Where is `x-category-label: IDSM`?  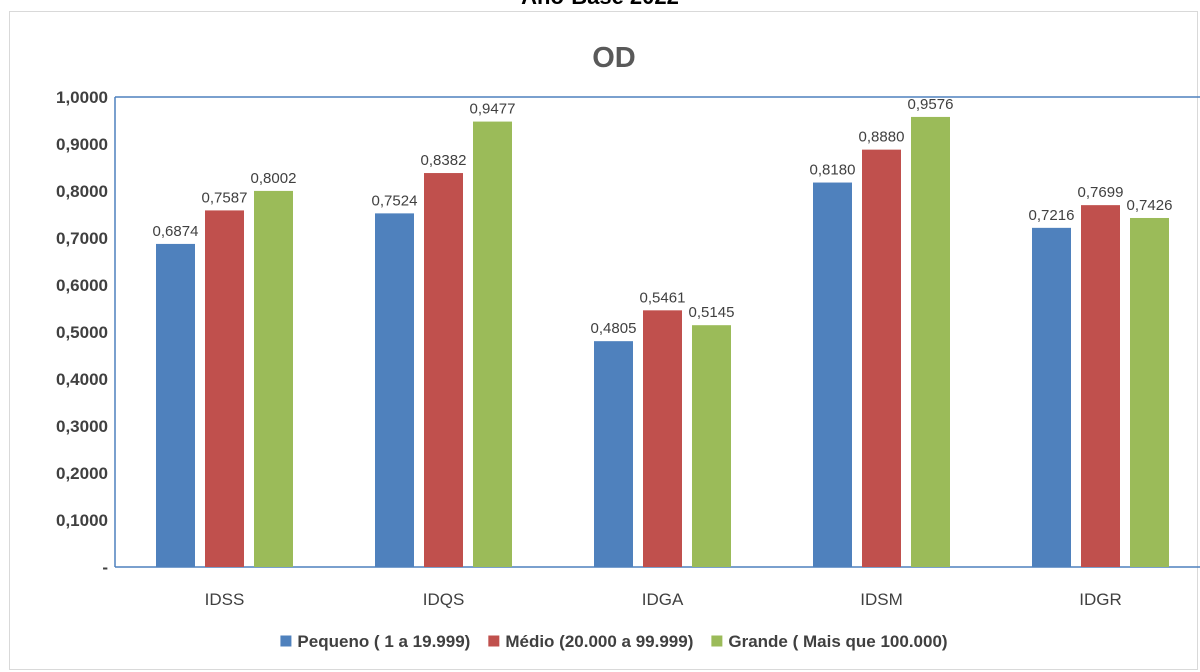
x-category-label: IDSM is located at coordinates (881, 599).